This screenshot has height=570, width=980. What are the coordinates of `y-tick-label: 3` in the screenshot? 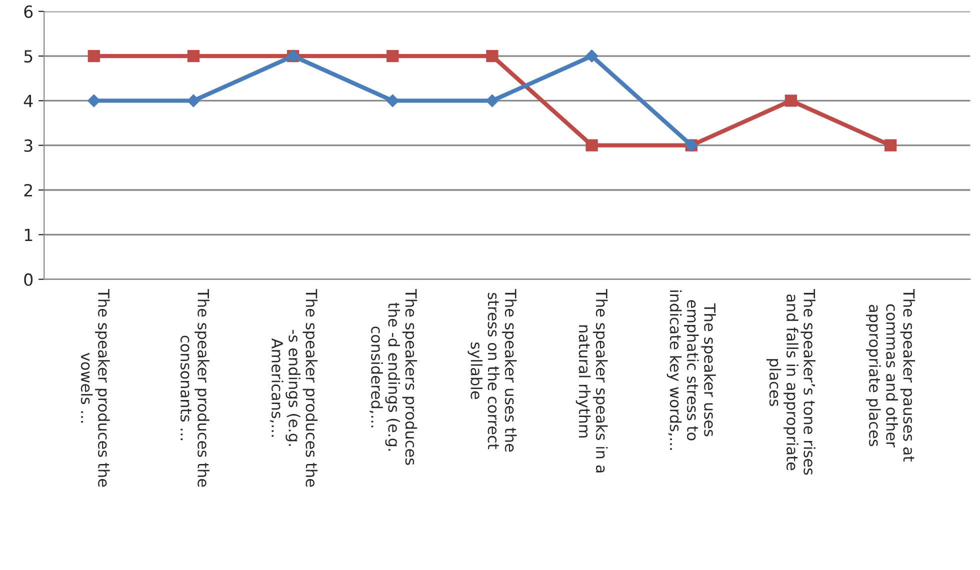 It's located at (28, 145).